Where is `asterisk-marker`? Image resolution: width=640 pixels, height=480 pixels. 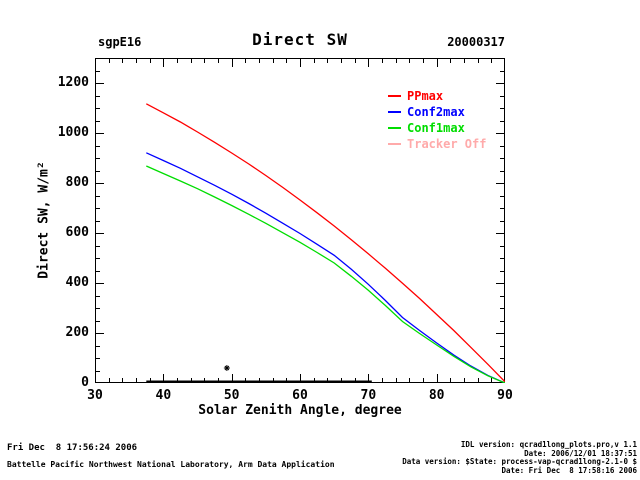
asterisk-marker is located at coordinates (226, 368).